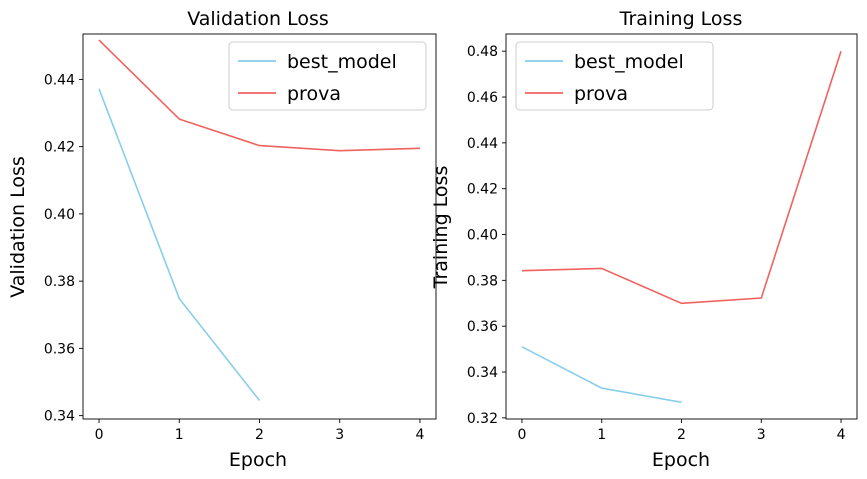  Describe the element at coordinates (18, 227) in the screenshot. I see `y-axis-label: Validation Loss` at that location.